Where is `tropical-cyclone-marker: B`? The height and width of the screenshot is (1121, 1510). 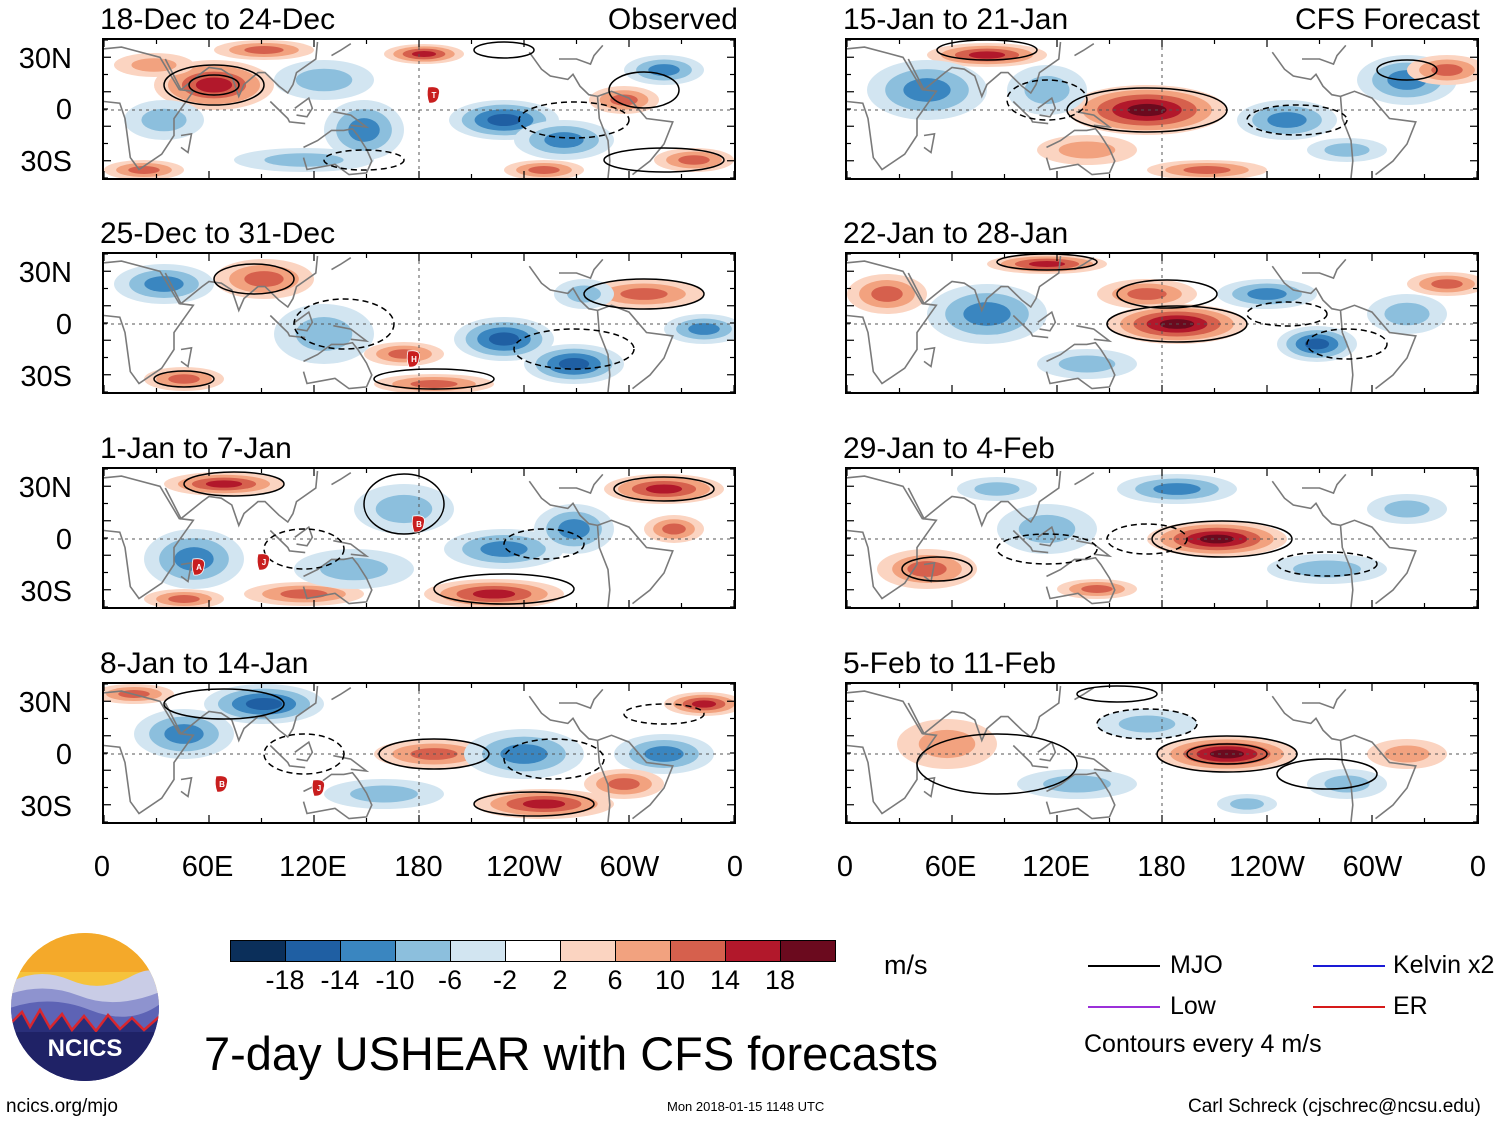 tropical-cyclone-marker: B is located at coordinates (221, 784).